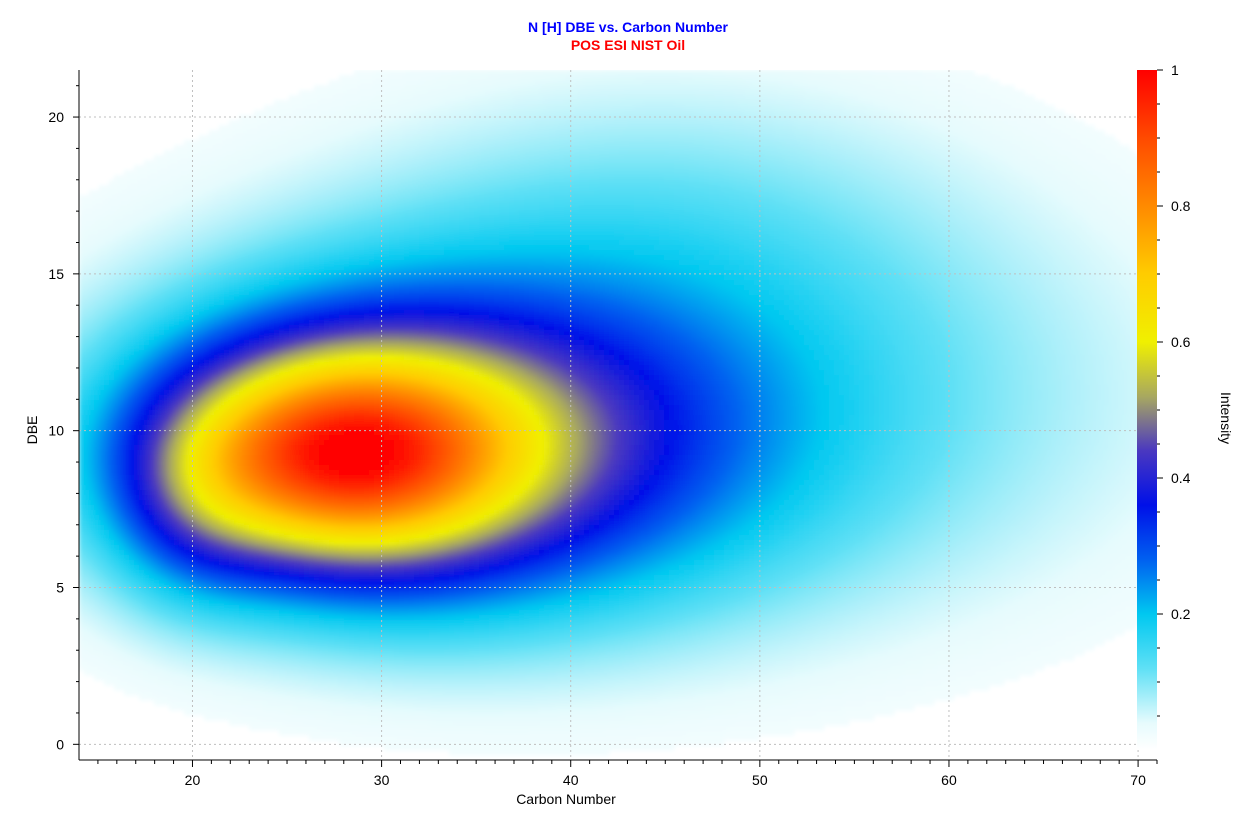 This screenshot has width=1253, height=823. Describe the element at coordinates (1181, 342) in the screenshot. I see `colorbar-tick-label: 0.6` at that location.